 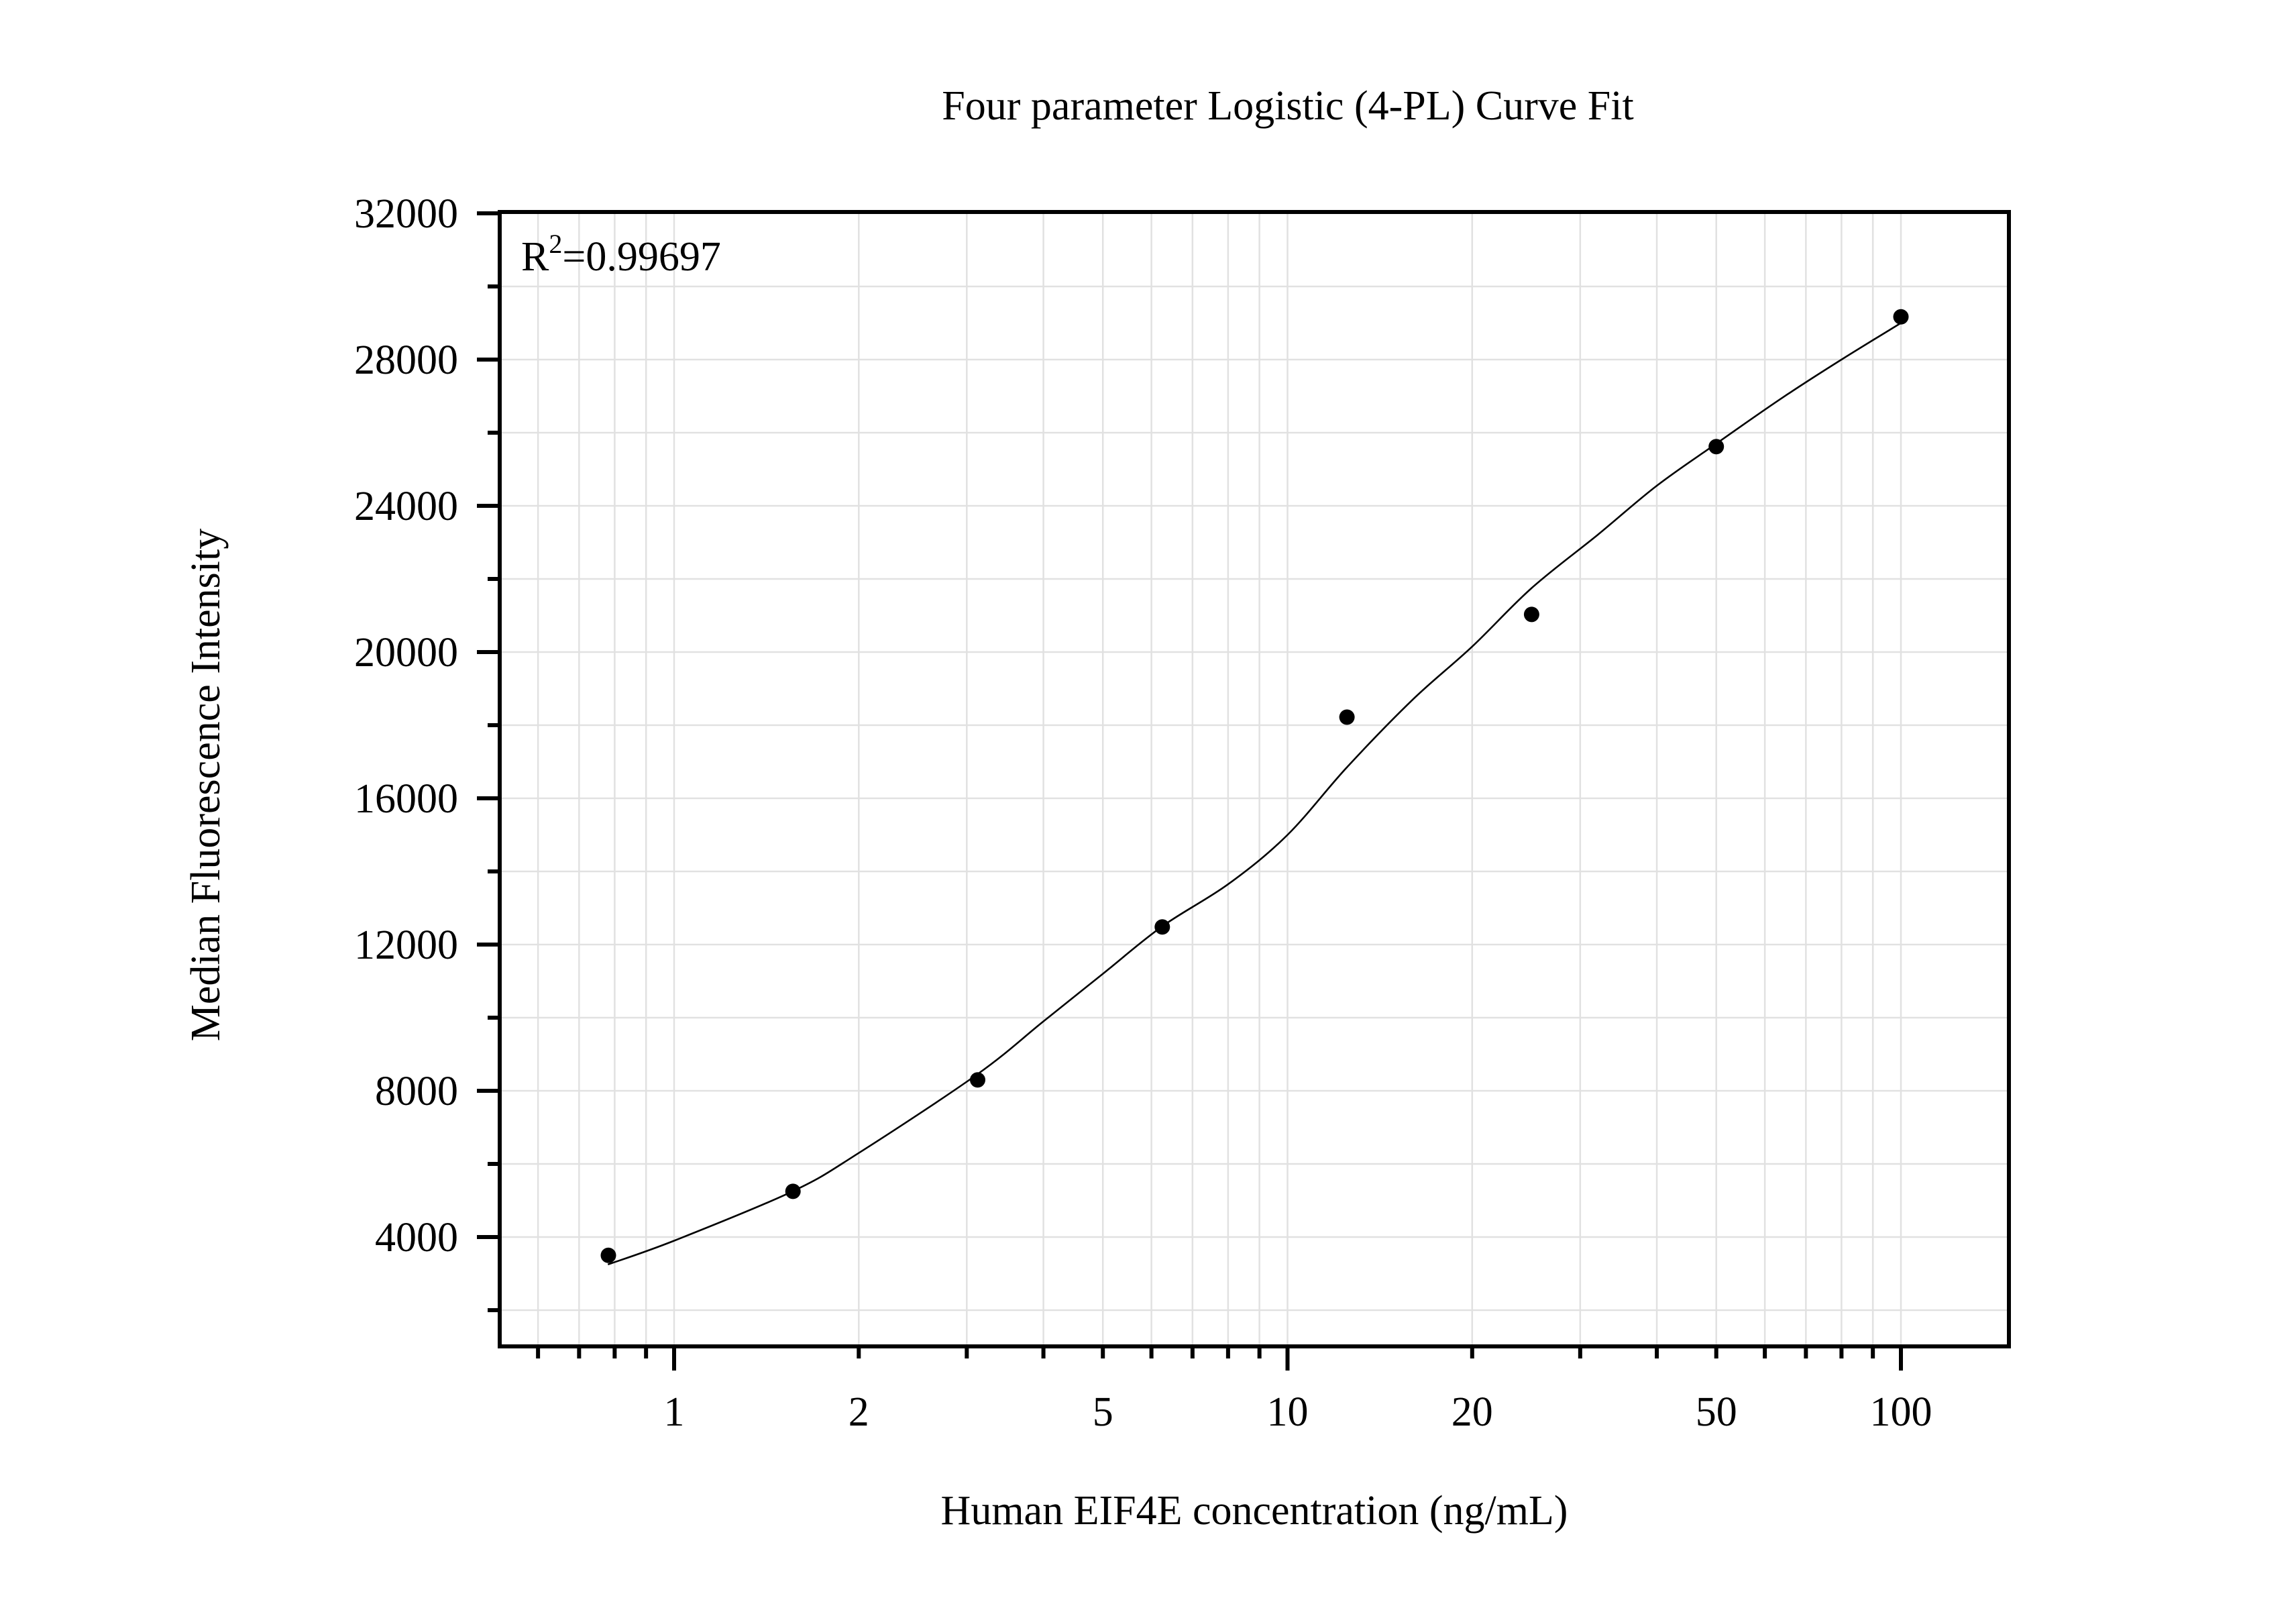 I want to click on r2-base: R, so click(x=535, y=257).